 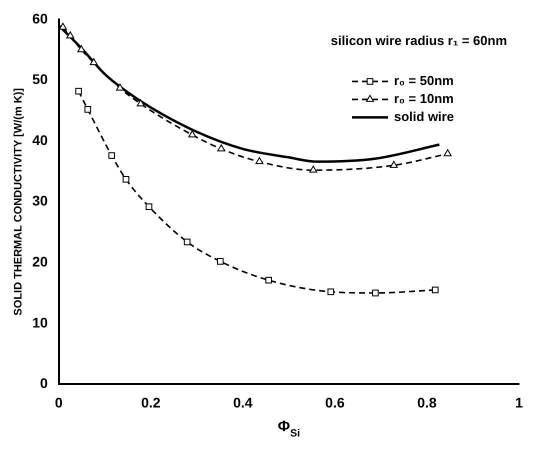 What do you see at coordinates (424, 98) in the screenshot?
I see `legend-label: r₀ = 10nm` at bounding box center [424, 98].